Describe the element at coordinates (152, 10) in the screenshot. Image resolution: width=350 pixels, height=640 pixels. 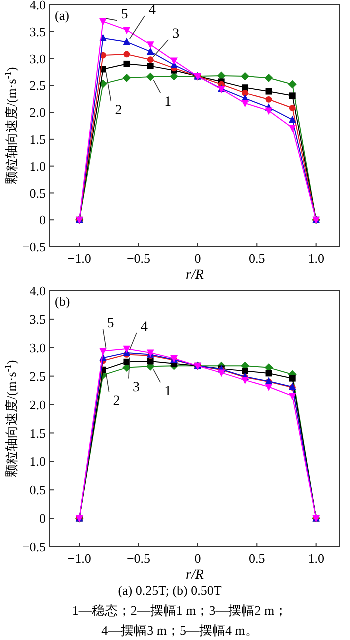
I see `text: 4` at that location.